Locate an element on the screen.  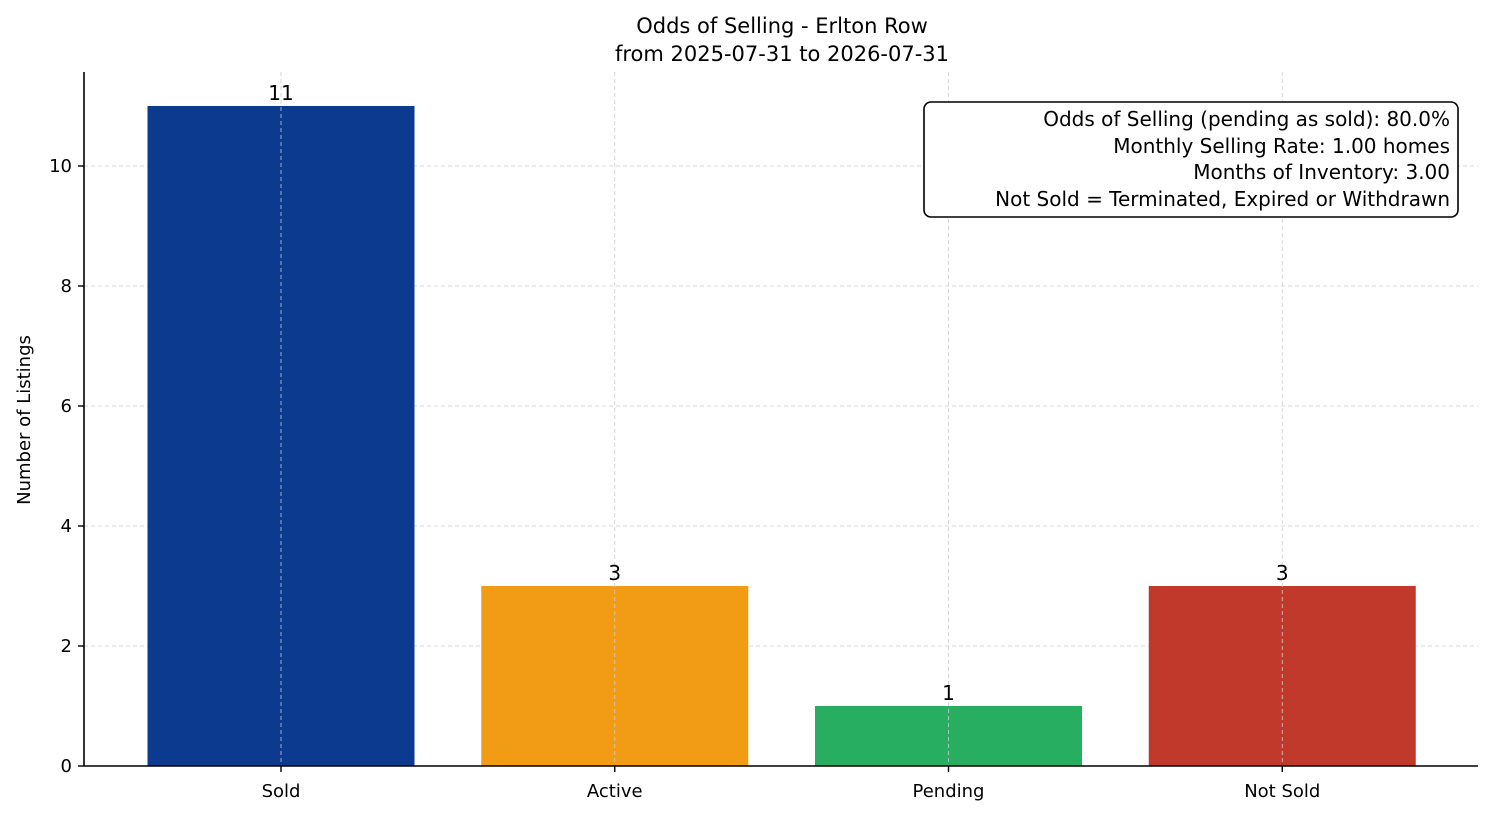
annotation-line-odds: Odds of Selling (pending as sold): 80.0% is located at coordinates (1246, 119).